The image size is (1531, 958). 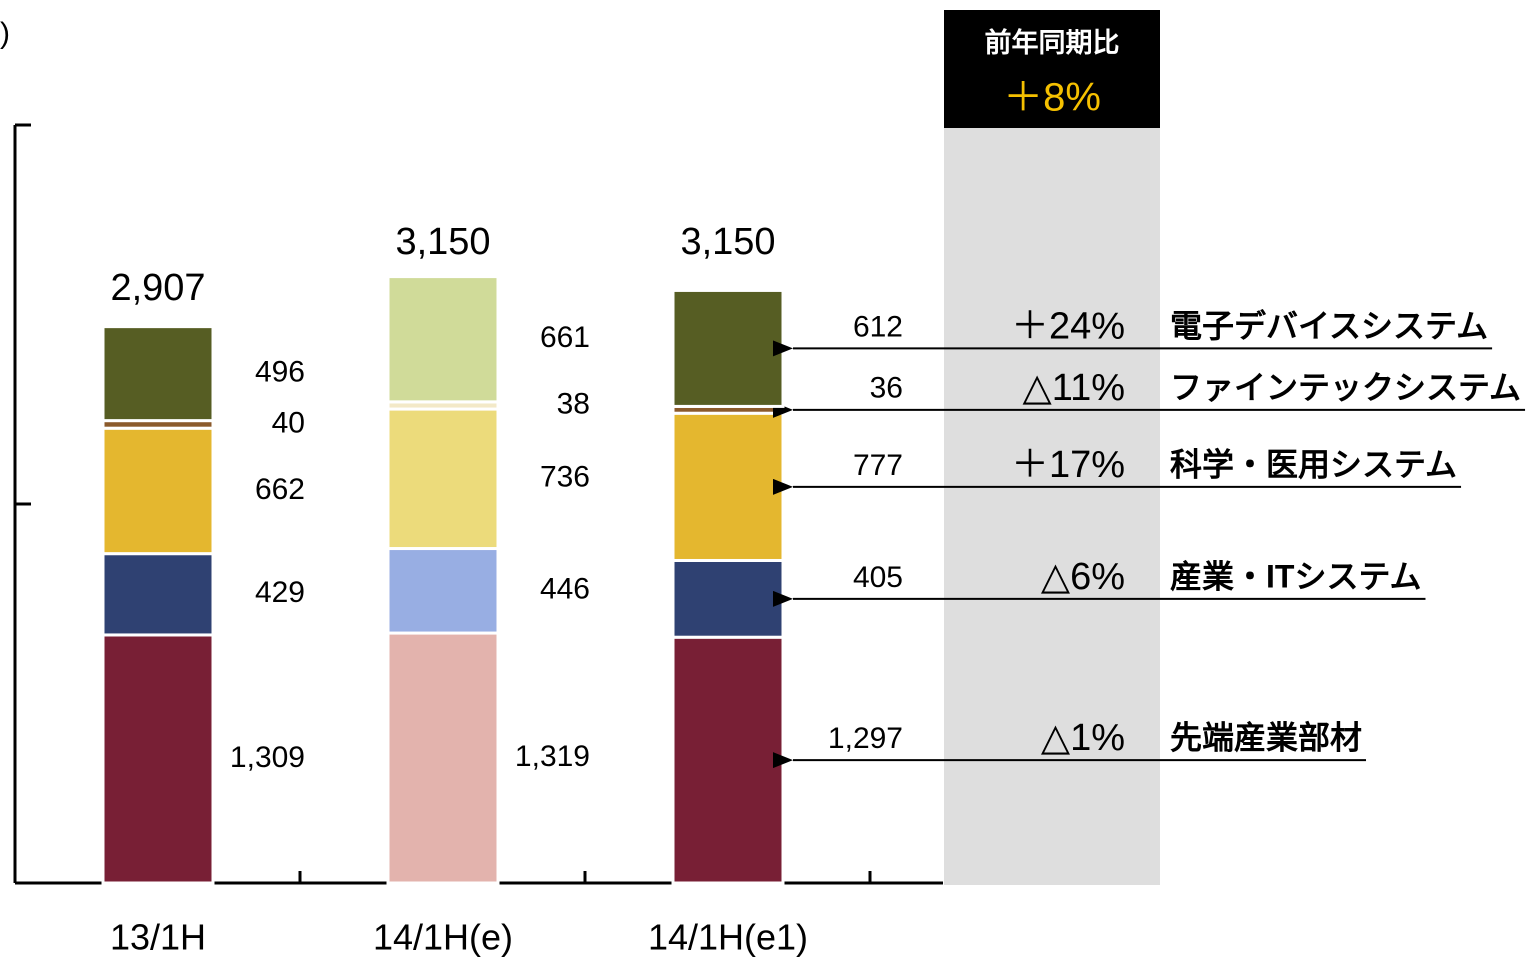 I want to click on x-tick-label: 13/1H, so click(x=158, y=937).